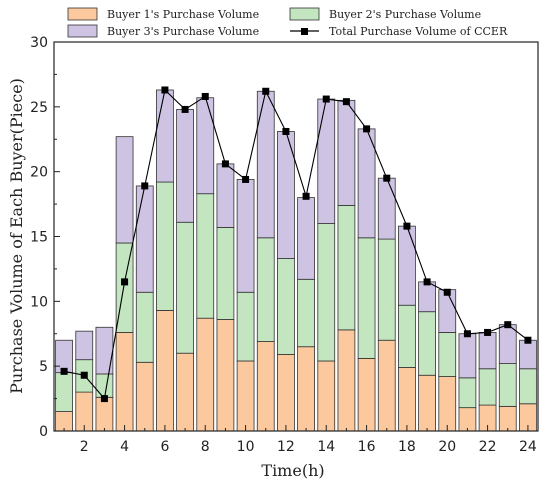 The height and width of the screenshot is (488, 550). Describe the element at coordinates (286, 447) in the screenshot. I see `x-tick-label-12: 12` at that location.